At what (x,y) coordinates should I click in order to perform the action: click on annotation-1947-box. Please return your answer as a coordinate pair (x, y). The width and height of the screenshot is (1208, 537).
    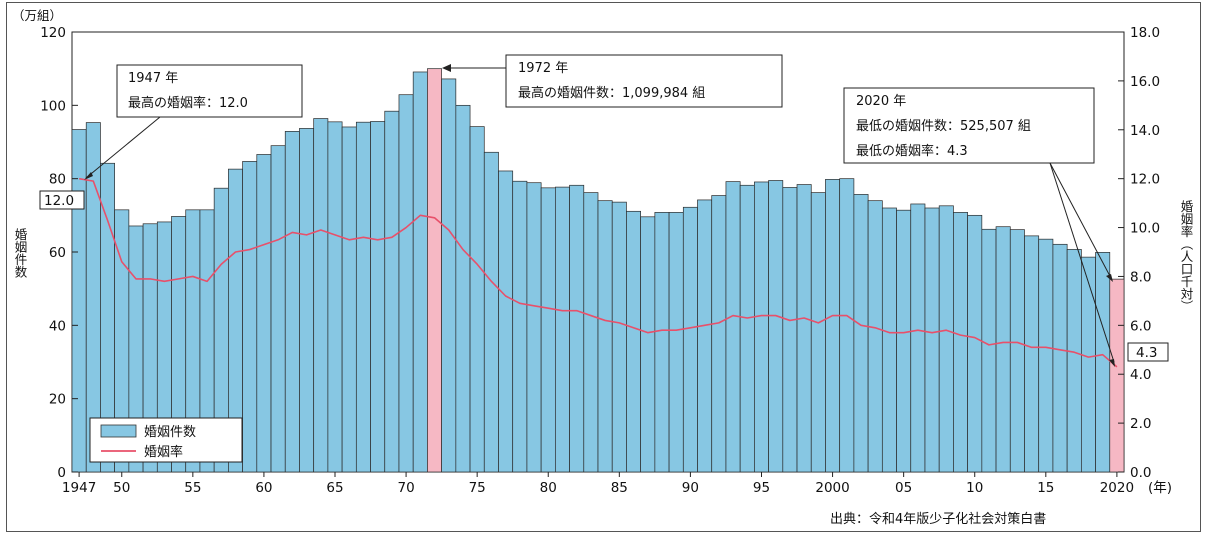
    Looking at the image, I should click on (209, 91).